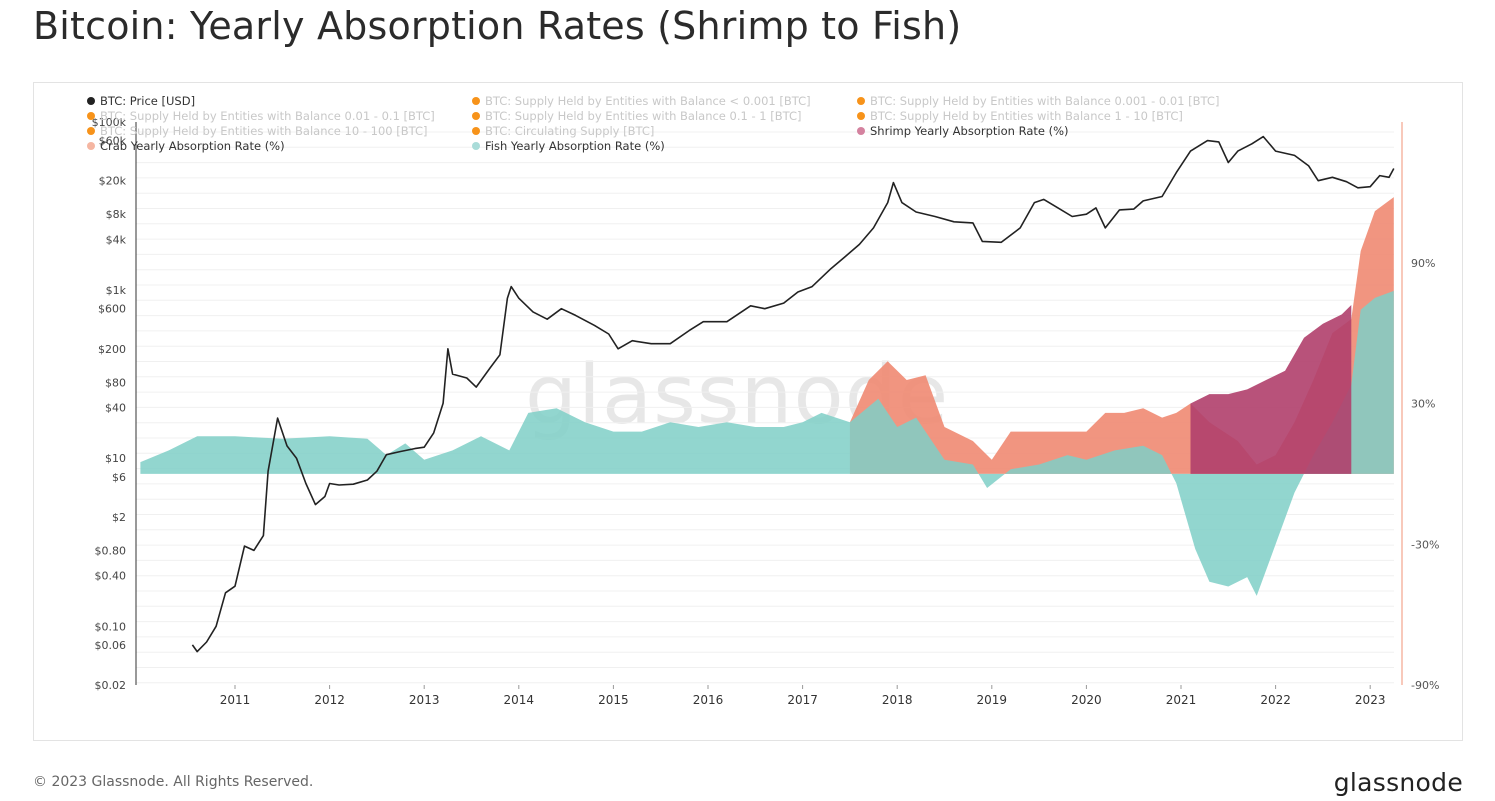 The width and height of the screenshot is (1495, 801). What do you see at coordinates (1425, 685) in the screenshot?
I see `y-right-tick-label: -90%` at bounding box center [1425, 685].